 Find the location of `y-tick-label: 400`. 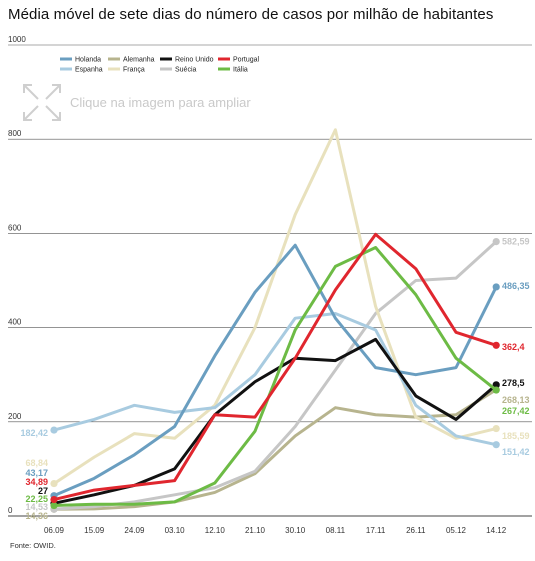

y-tick-label: 400 is located at coordinates (15, 322).